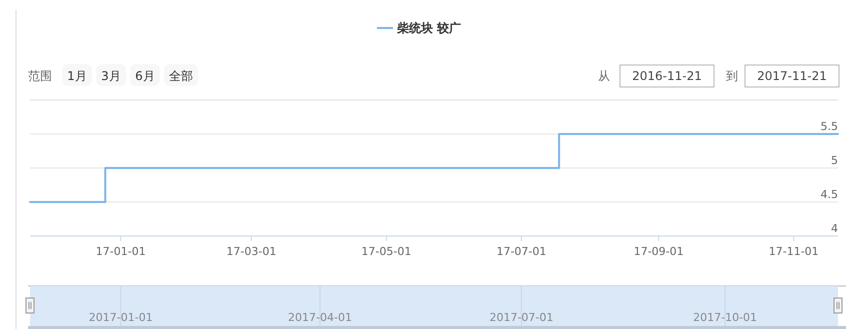  Describe the element at coordinates (386, 251) in the screenshot. I see `x-tick-label: 17-05-01` at that location.